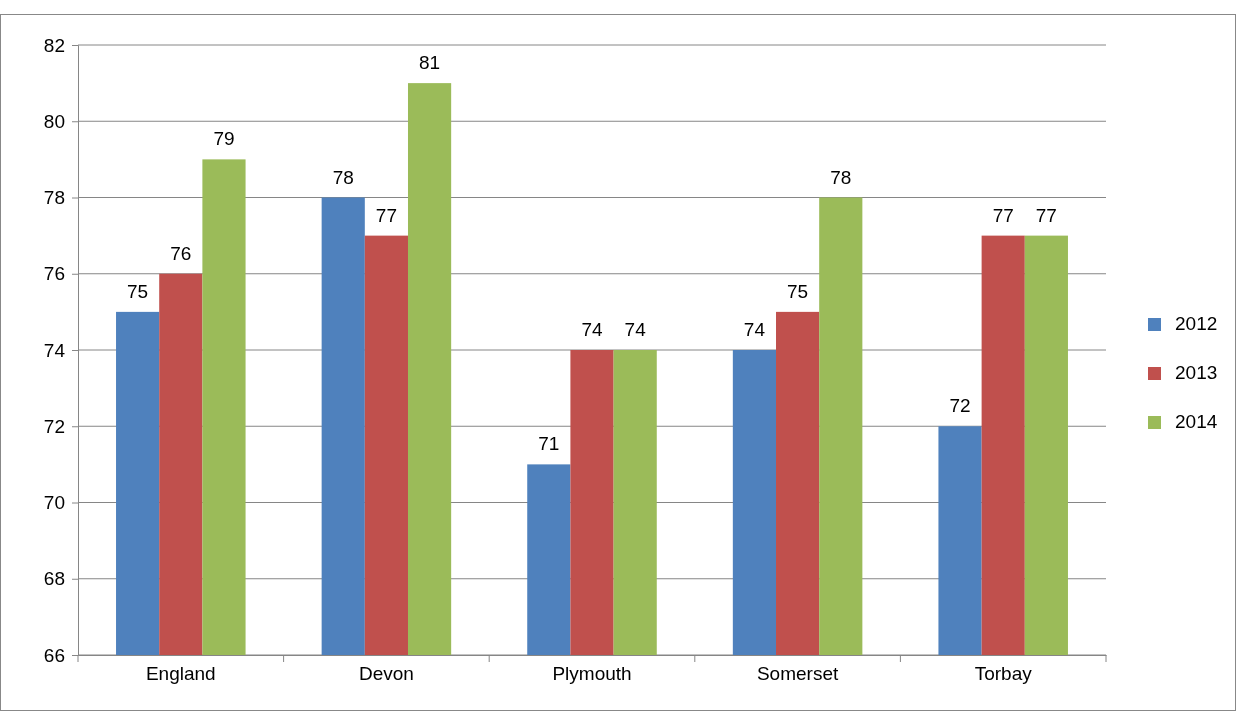  Describe the element at coordinates (430, 63) in the screenshot. I see `data-label: 81` at that location.